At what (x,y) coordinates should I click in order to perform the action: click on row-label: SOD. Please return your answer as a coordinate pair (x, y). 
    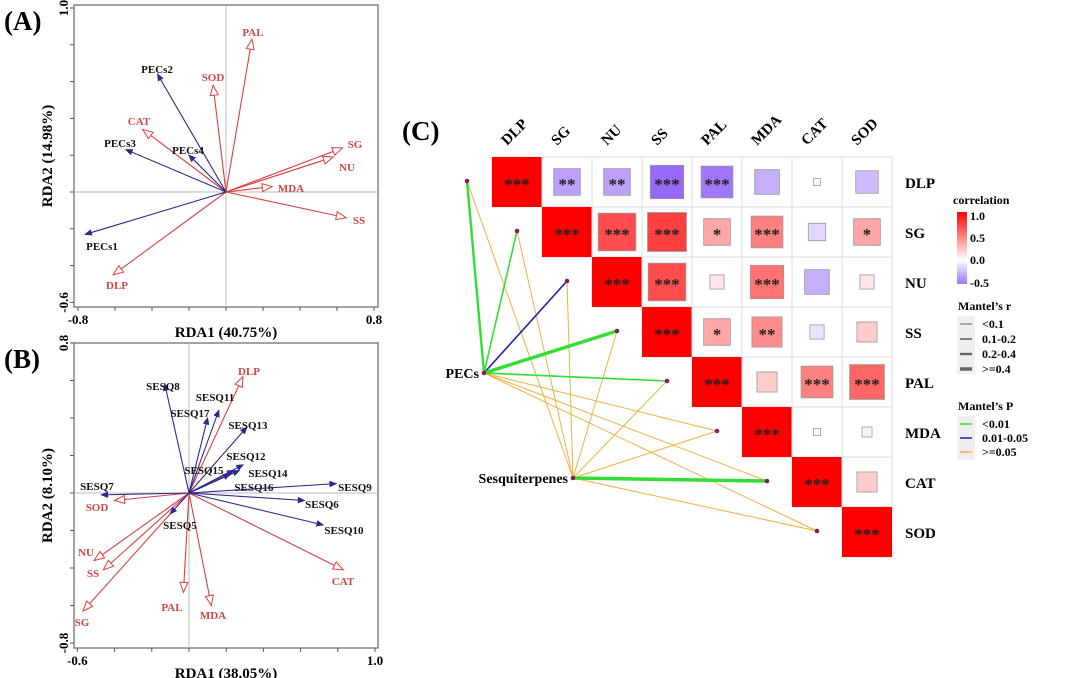
    Looking at the image, I should click on (920, 534).